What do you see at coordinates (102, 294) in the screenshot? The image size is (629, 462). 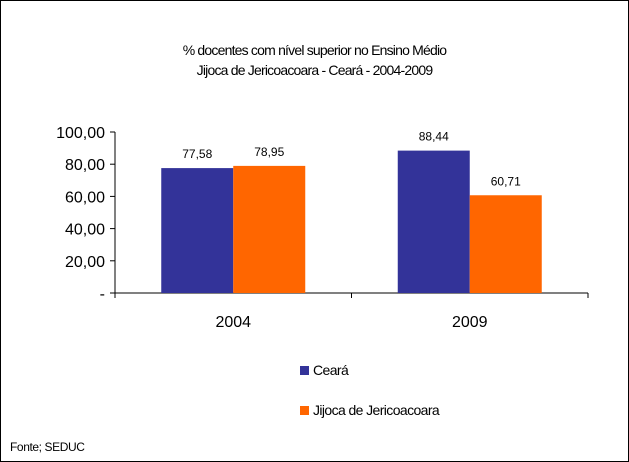 I see `y-tick-label-0: -` at bounding box center [102, 294].